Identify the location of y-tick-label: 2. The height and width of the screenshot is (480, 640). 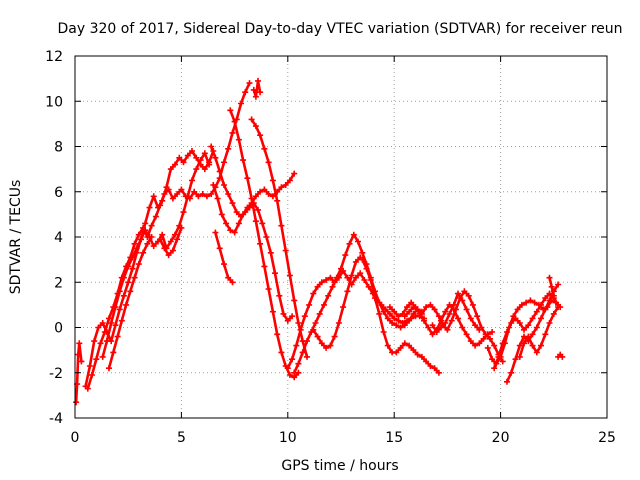
(58, 283).